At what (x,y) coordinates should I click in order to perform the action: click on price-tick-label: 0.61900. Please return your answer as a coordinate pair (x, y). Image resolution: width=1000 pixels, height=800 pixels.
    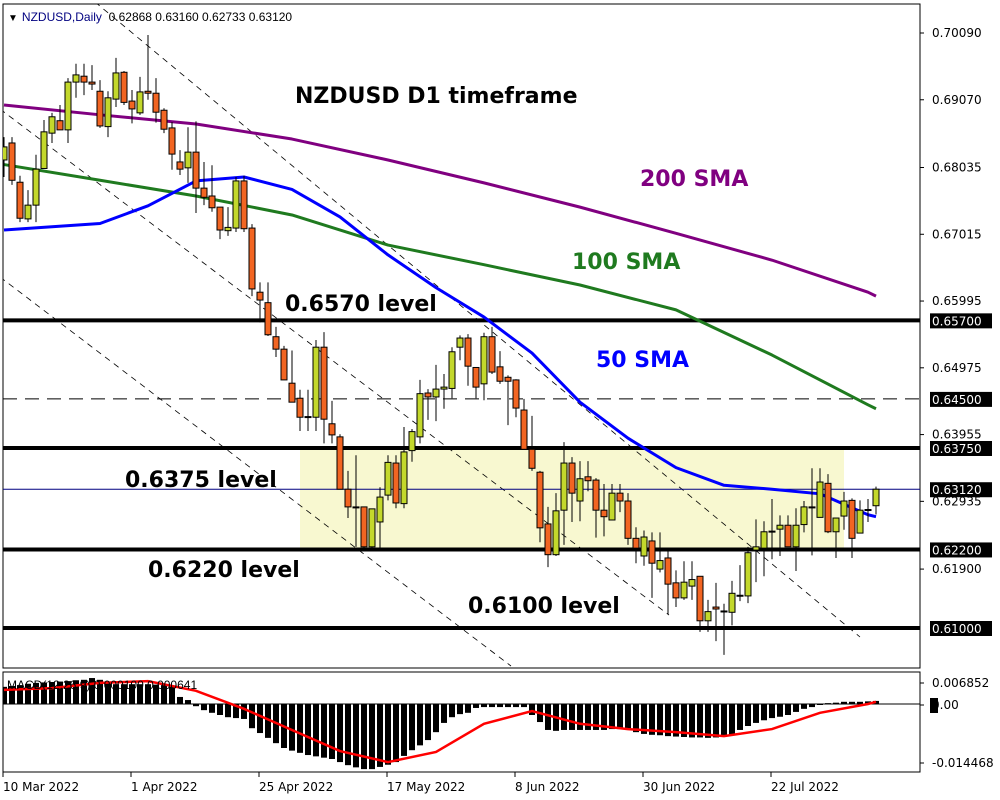
    Looking at the image, I should click on (957, 569).